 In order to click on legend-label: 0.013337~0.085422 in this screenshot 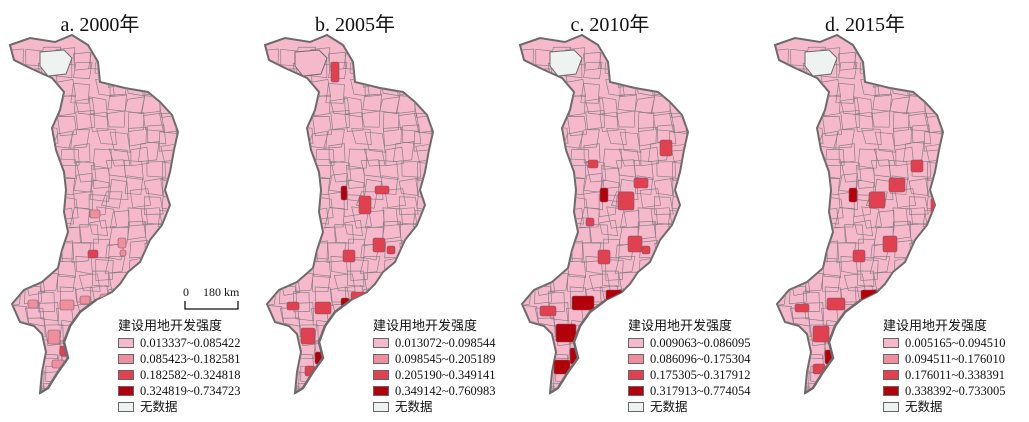, I will do `click(190, 343)`.